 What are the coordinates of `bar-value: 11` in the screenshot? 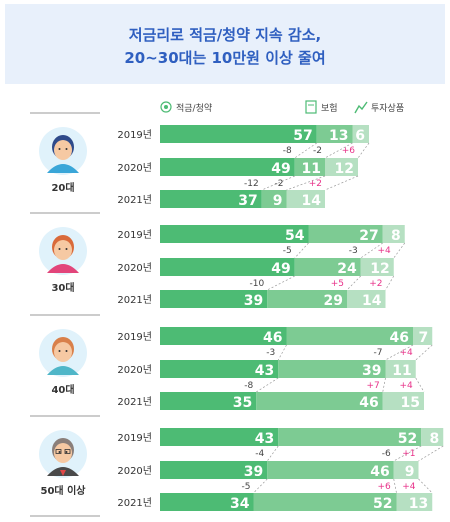 It's located at (401, 371).